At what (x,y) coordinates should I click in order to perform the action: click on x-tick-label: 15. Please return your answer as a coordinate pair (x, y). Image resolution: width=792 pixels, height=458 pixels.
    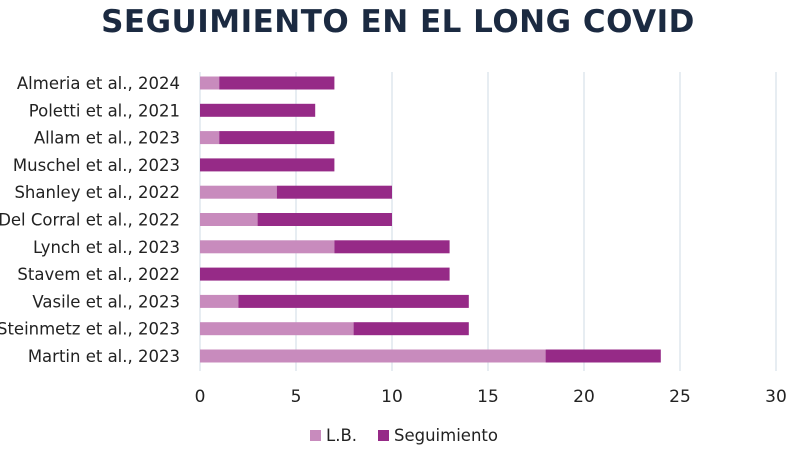
    Looking at the image, I should click on (488, 397).